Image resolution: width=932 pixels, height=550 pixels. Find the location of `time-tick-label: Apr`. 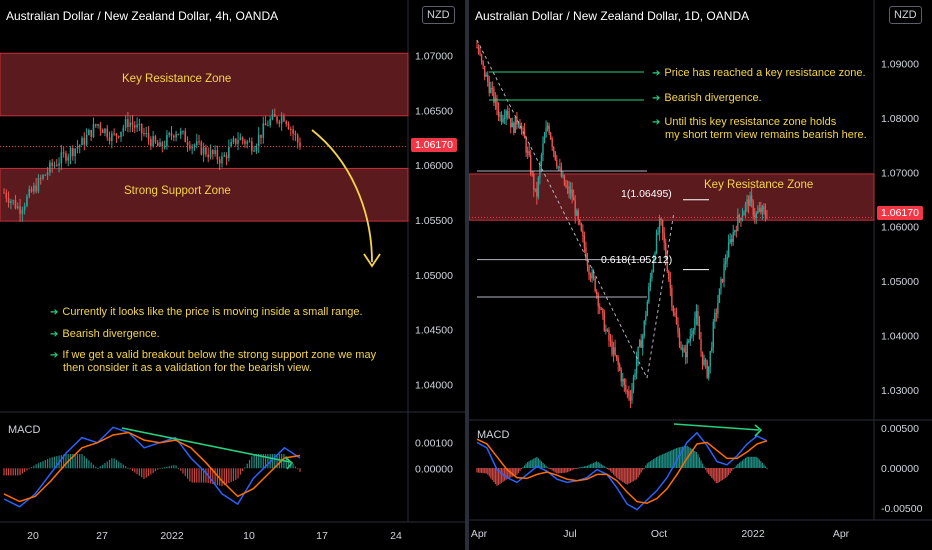

time-tick-label: Apr is located at coordinates (479, 534).